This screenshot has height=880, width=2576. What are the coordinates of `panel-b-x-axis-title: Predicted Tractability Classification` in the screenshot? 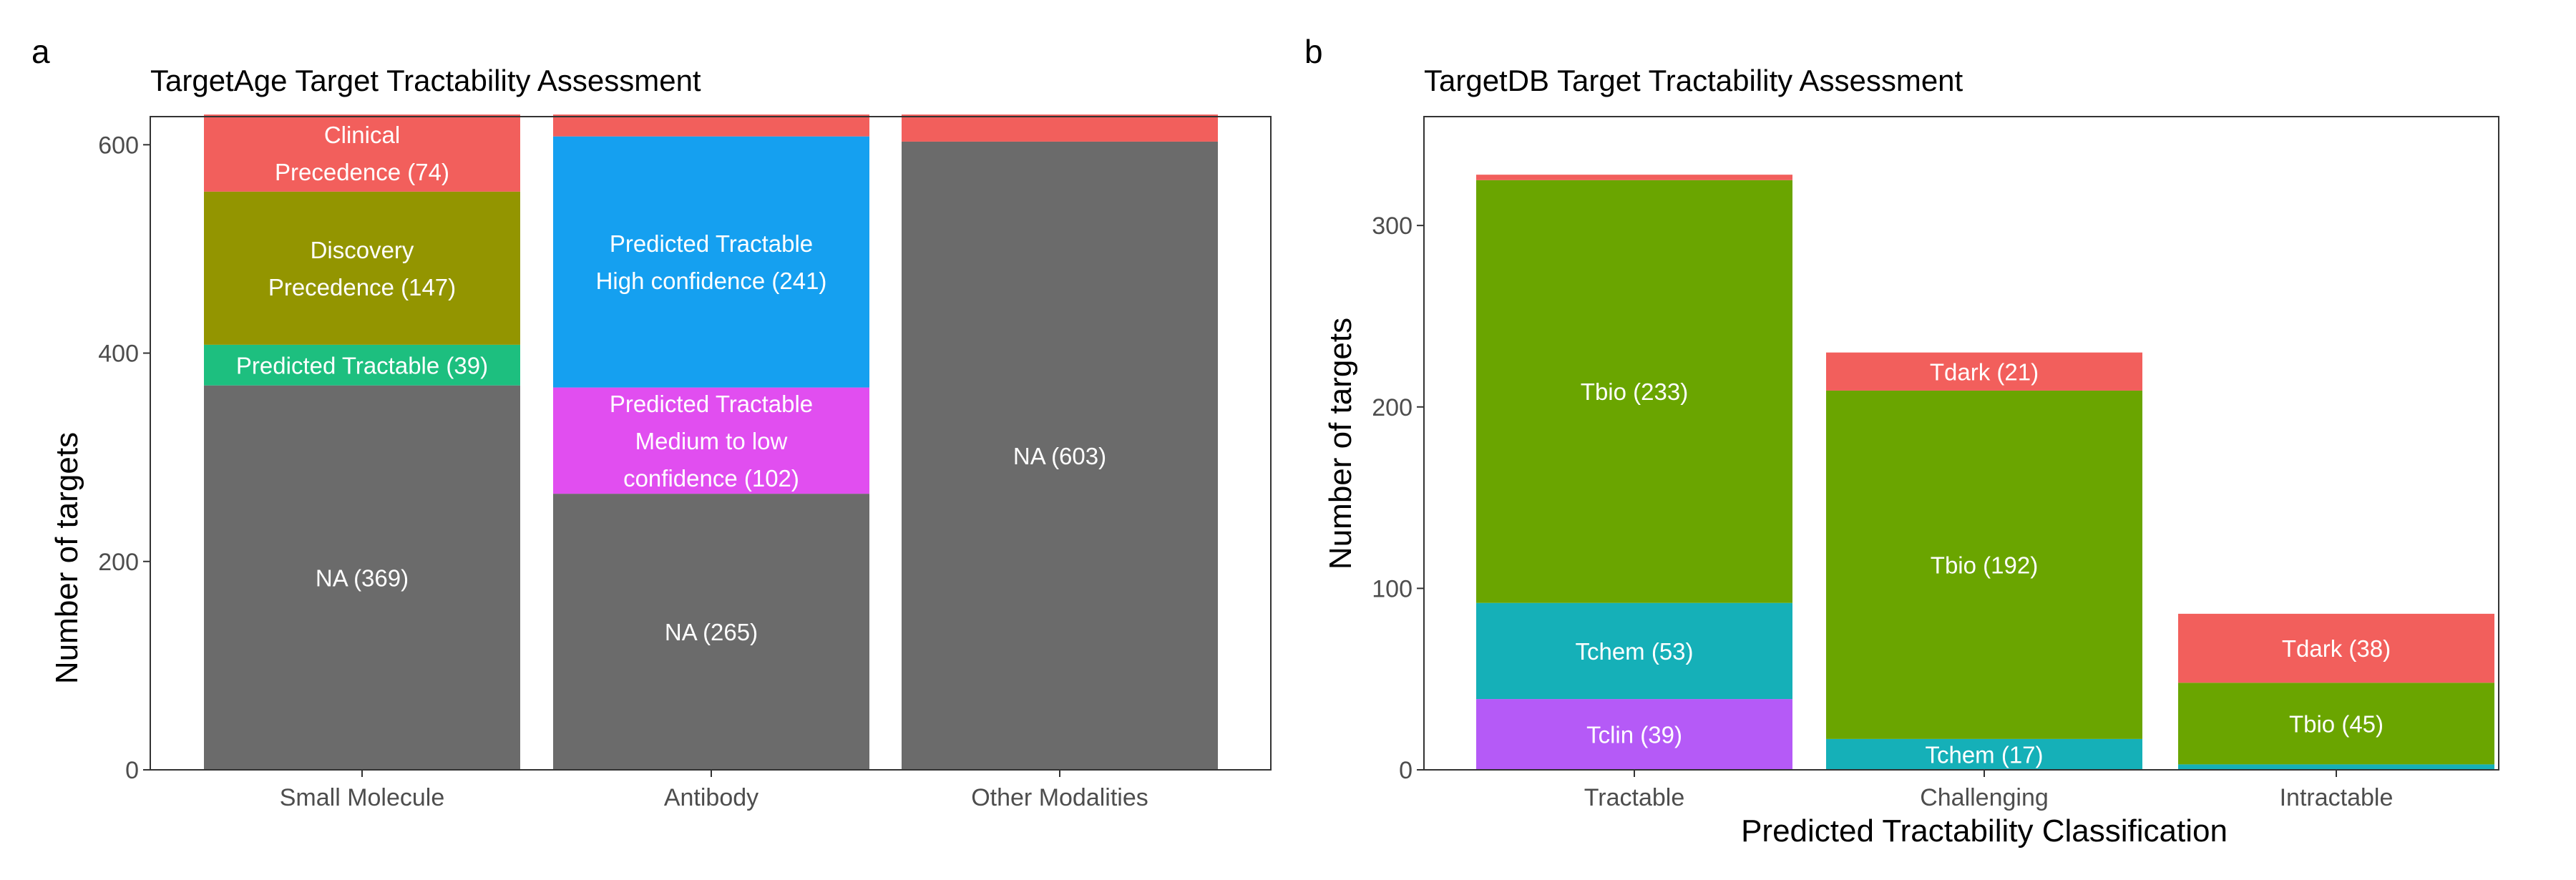 It's located at (1984, 831).